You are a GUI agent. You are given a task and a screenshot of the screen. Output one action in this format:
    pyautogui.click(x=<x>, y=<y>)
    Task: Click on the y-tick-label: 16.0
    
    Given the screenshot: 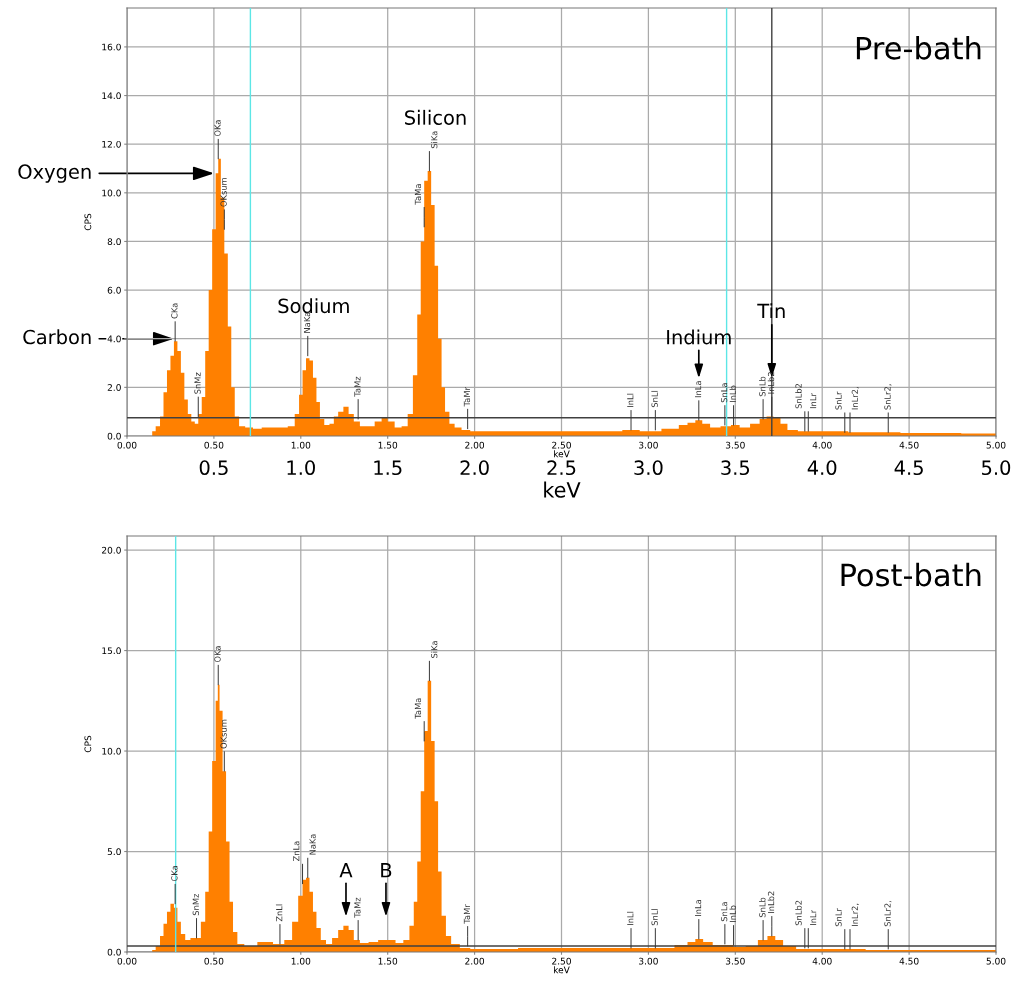 What is the action you would take?
    pyautogui.click(x=111, y=47)
    